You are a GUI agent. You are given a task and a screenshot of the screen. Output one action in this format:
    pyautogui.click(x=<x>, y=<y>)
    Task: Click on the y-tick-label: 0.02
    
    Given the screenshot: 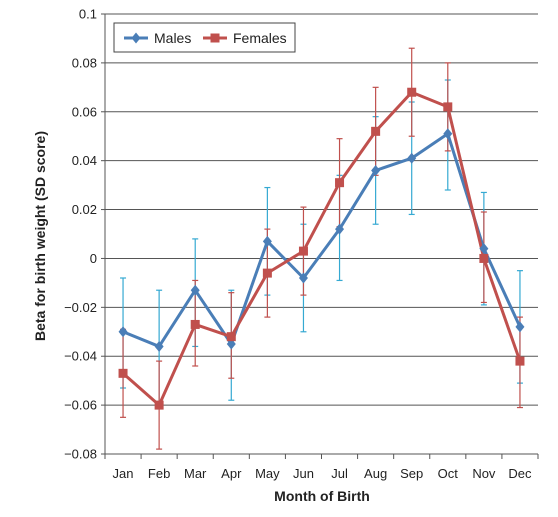 What is the action you would take?
    pyautogui.click(x=84, y=209)
    